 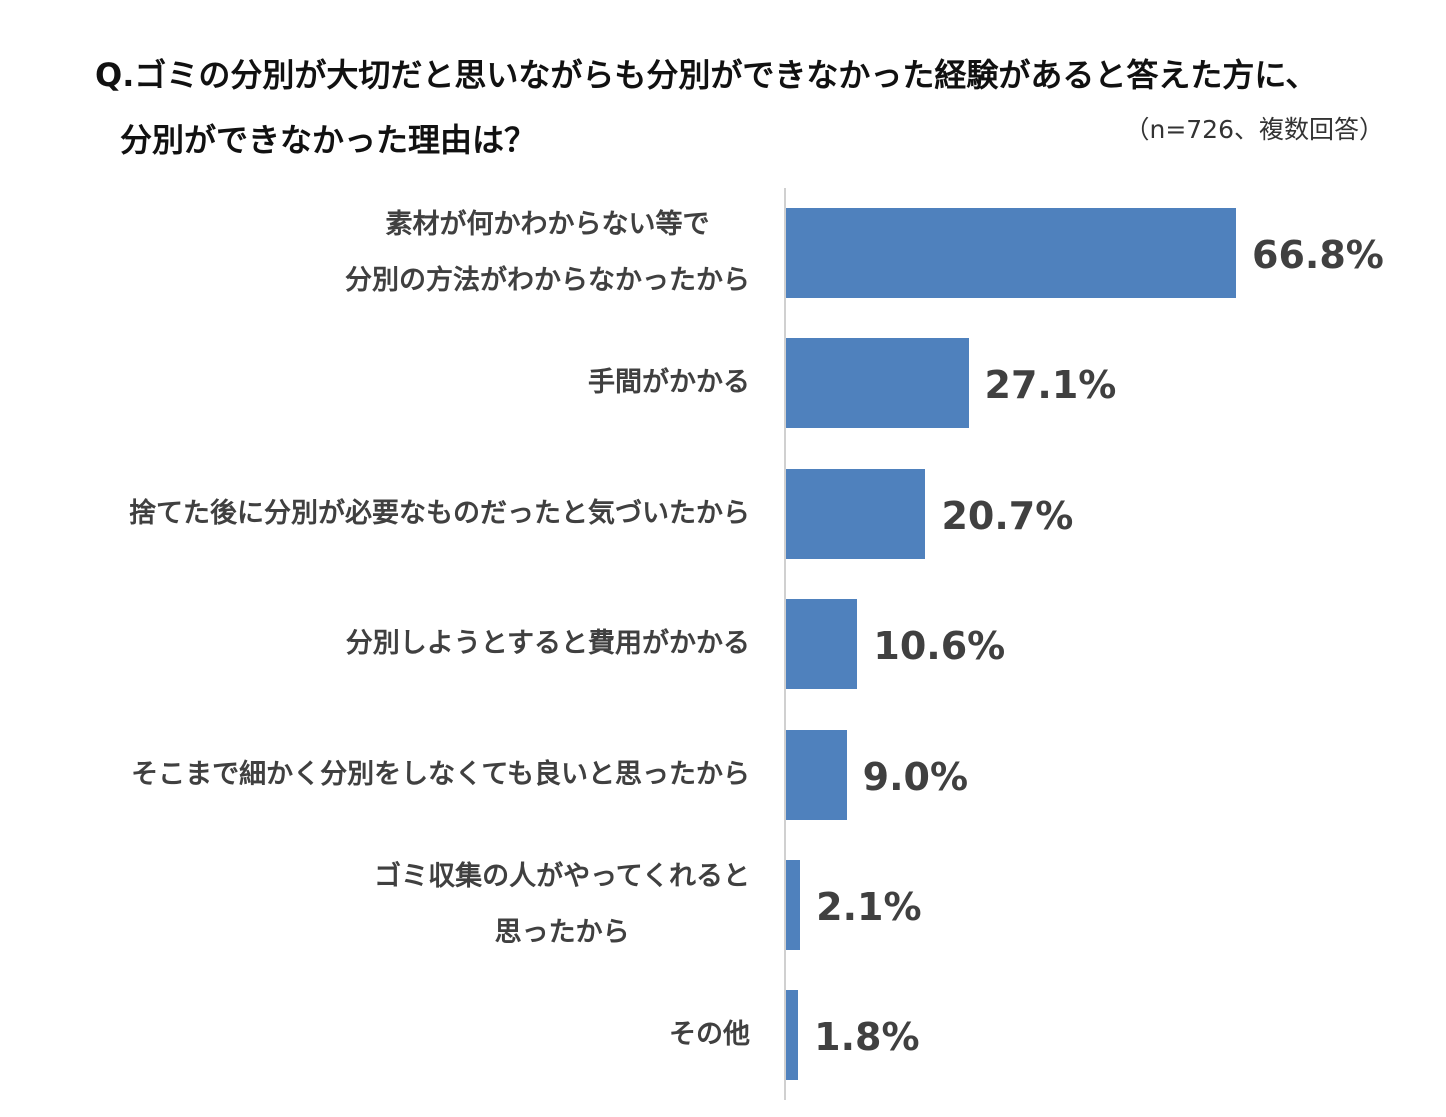 What do you see at coordinates (547, 252) in the screenshot?
I see `category-label: 素材が何かわからない等で 分別の方法がわからなかったから` at bounding box center [547, 252].